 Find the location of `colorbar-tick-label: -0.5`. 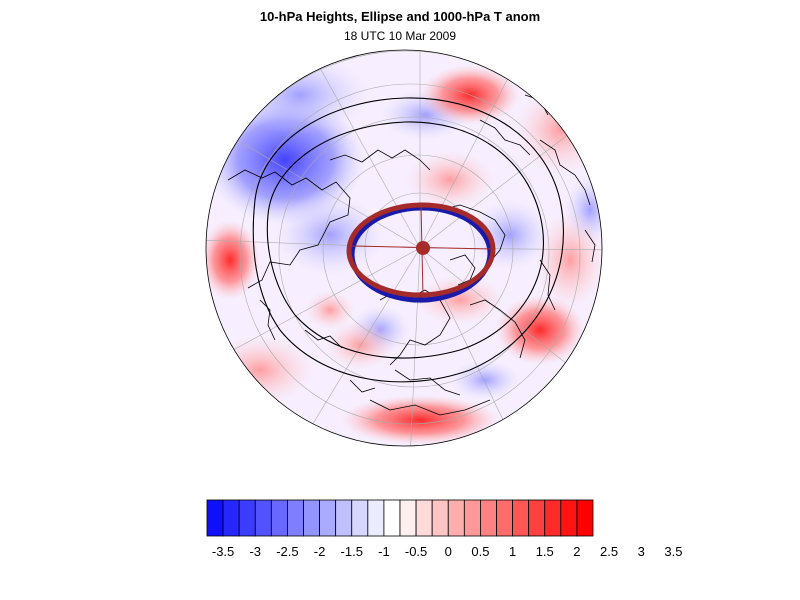

colorbar-tick-label: -0.5 is located at coordinates (416, 551).